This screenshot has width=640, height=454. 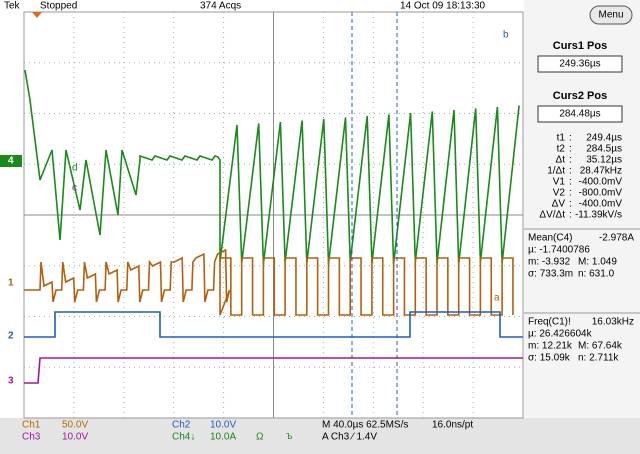 What do you see at coordinates (11, 381) in the screenshot?
I see `channel-marker: 3` at bounding box center [11, 381].